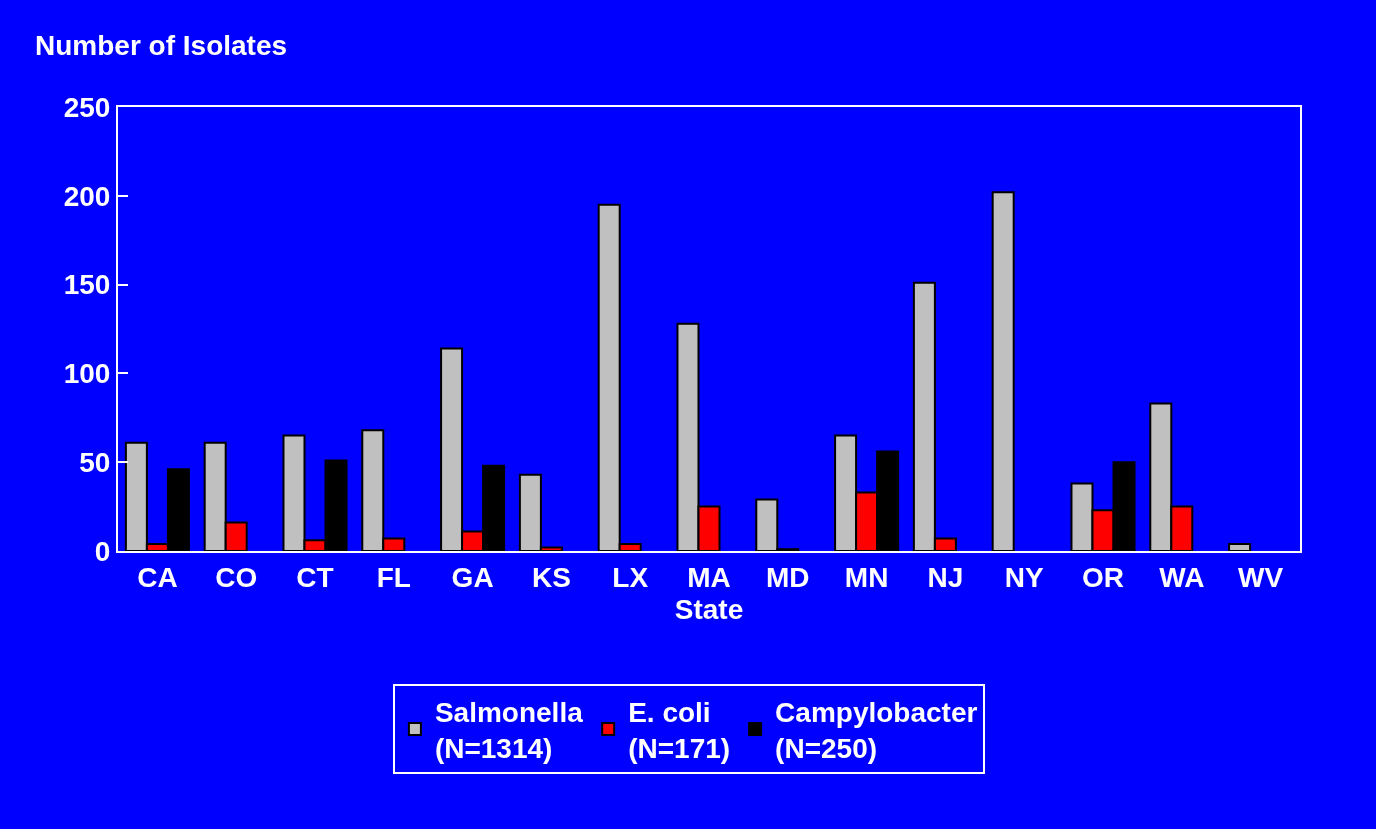  Describe the element at coordinates (87, 107) in the screenshot. I see `y-tick-label: 250` at that location.